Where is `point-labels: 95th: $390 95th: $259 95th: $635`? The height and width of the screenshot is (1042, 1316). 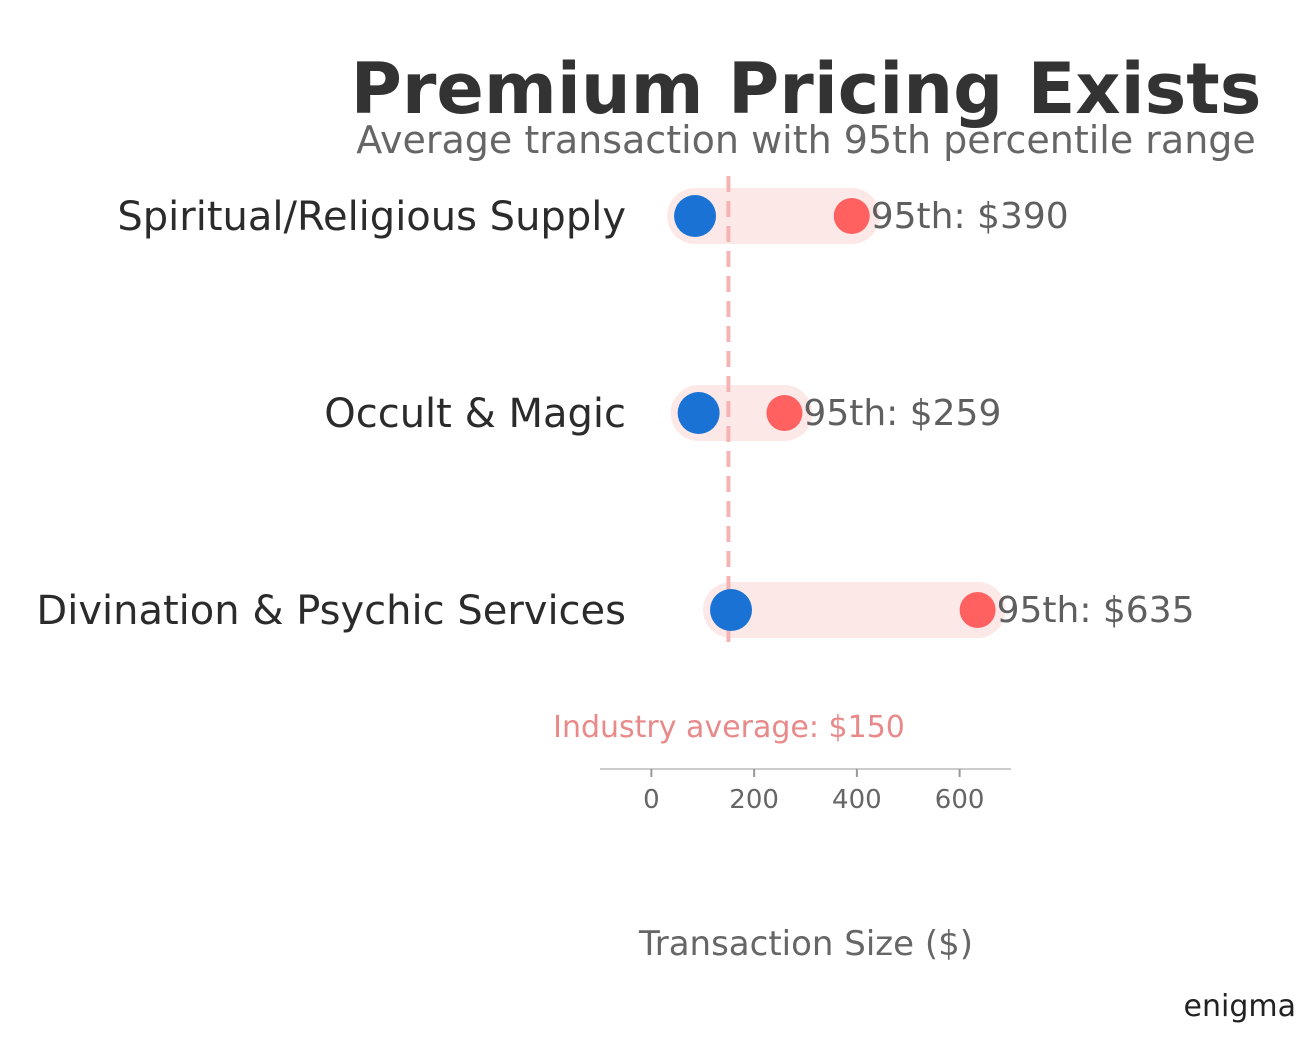
point-labels: 95th: $390 95th: $259 95th: $635 is located at coordinates (998, 413).